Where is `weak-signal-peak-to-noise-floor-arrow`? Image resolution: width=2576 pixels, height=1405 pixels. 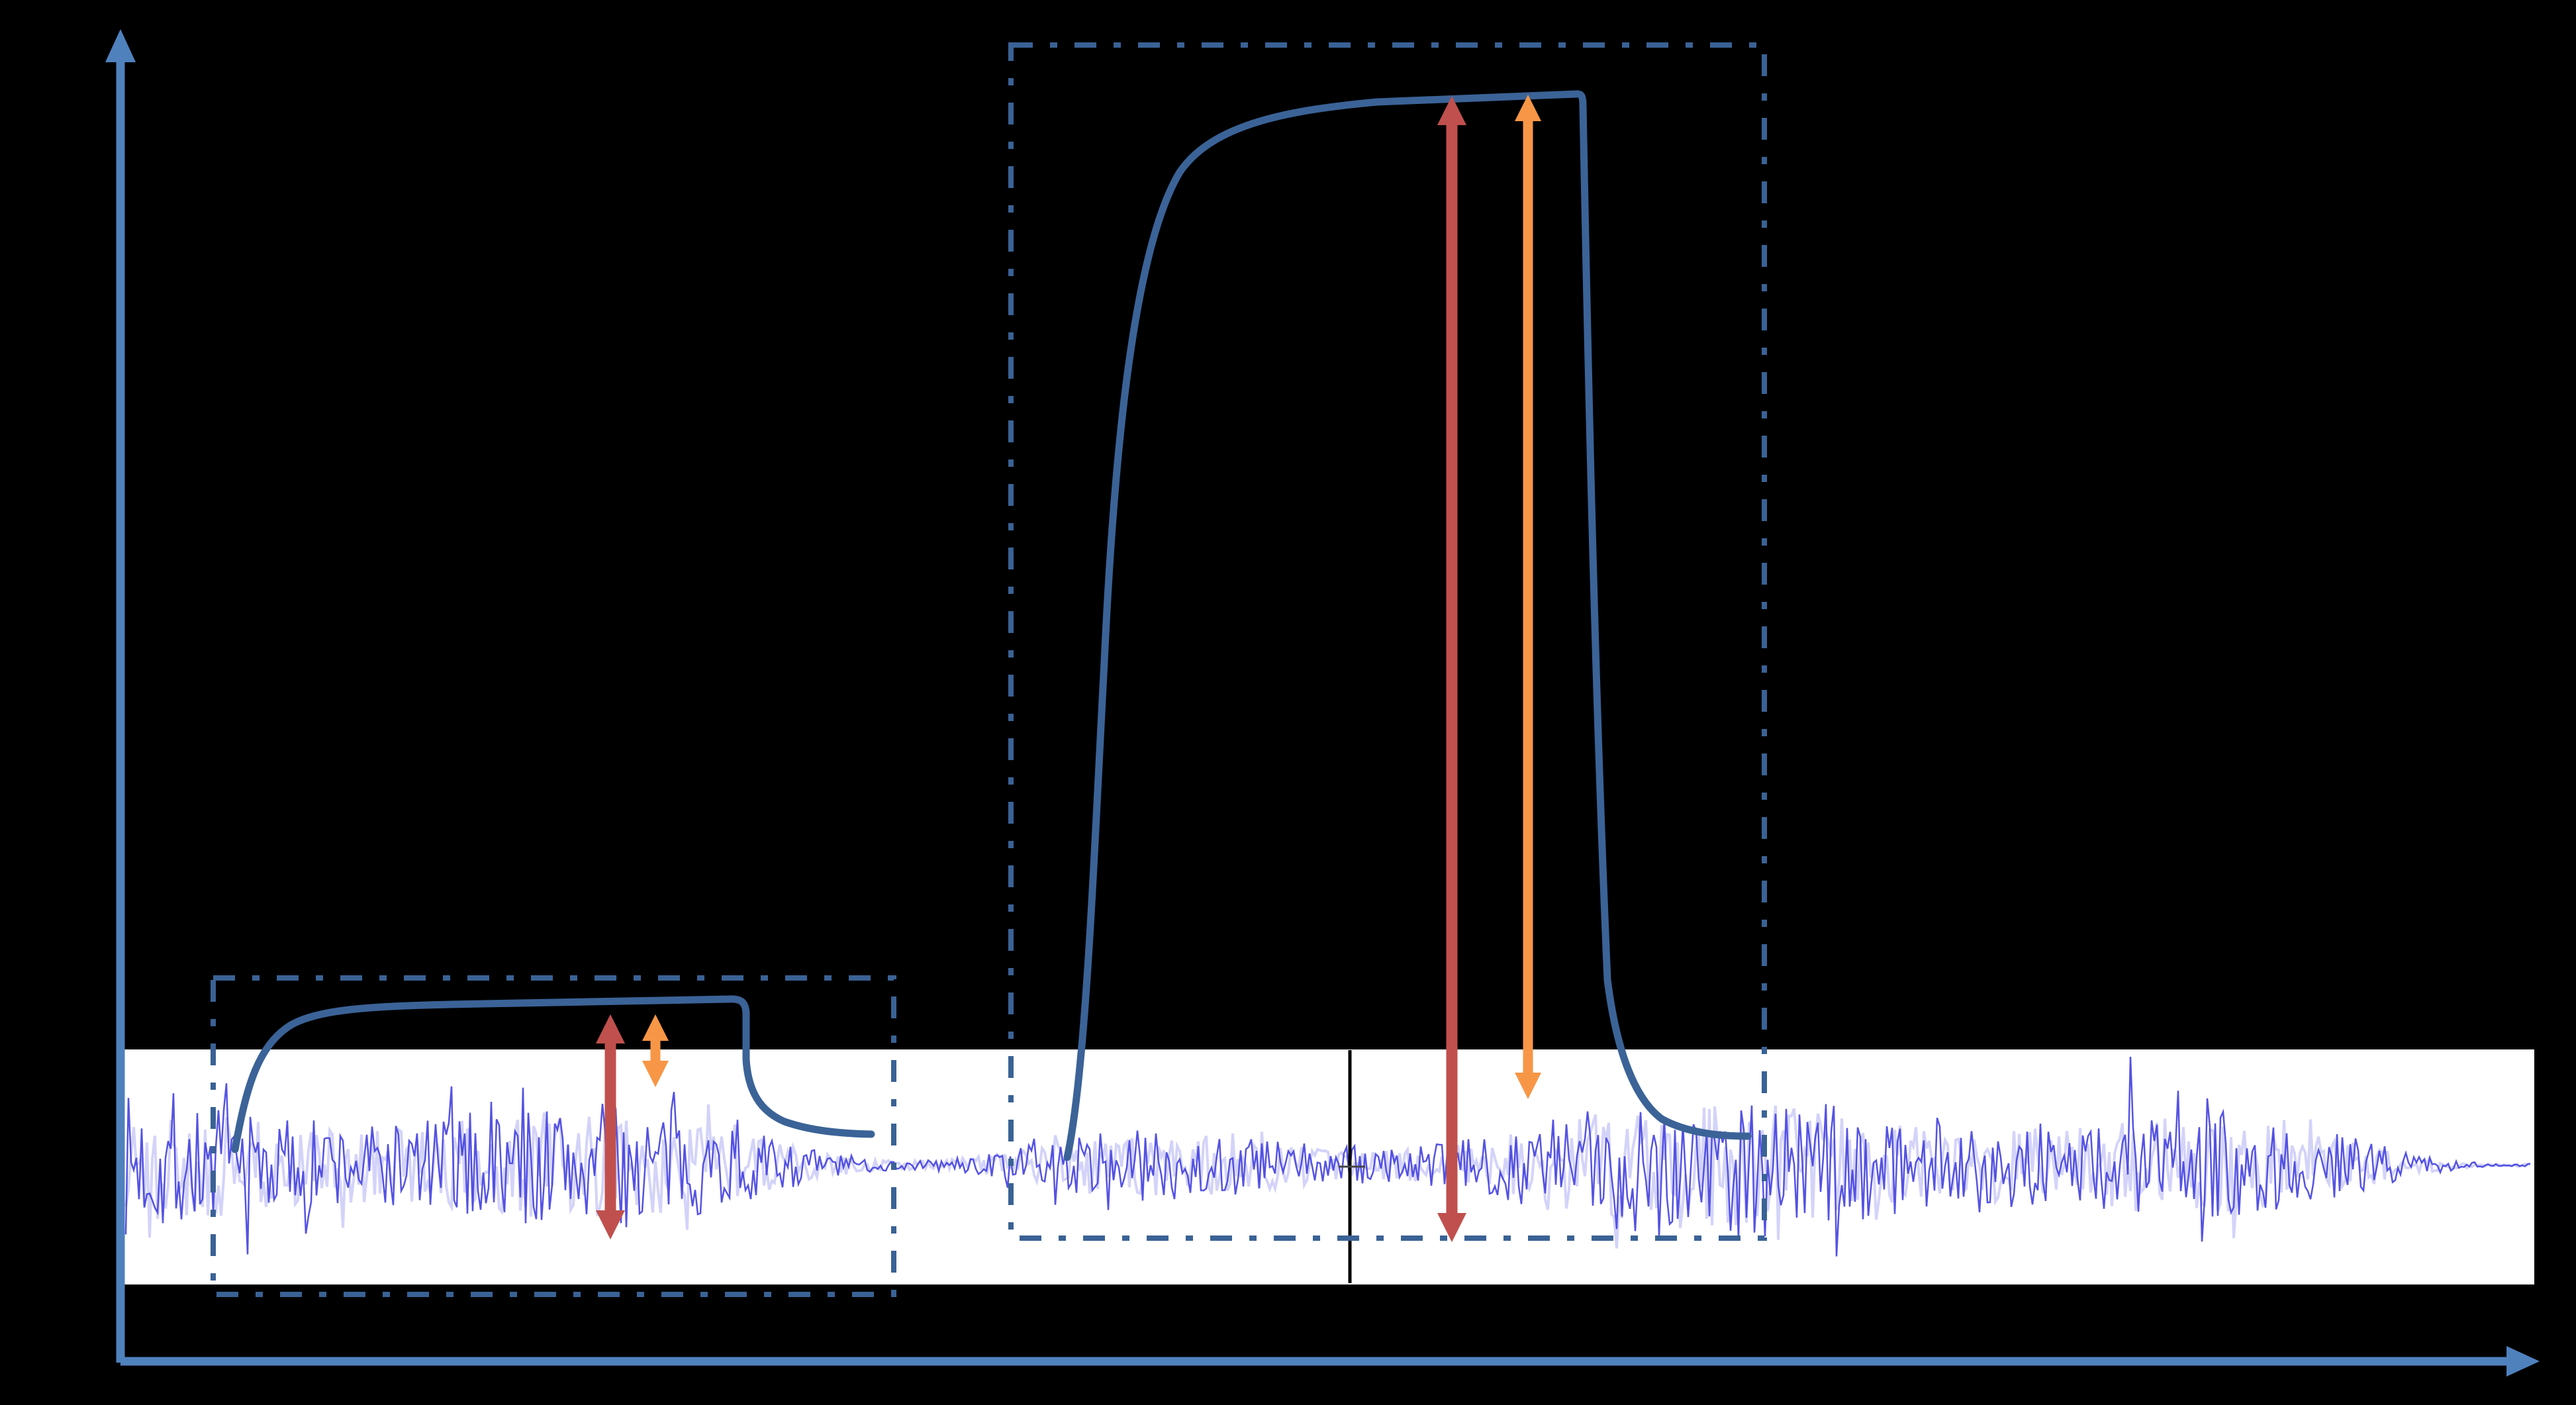
weak-signal-peak-to-noise-floor-arrow is located at coordinates (610, 1126).